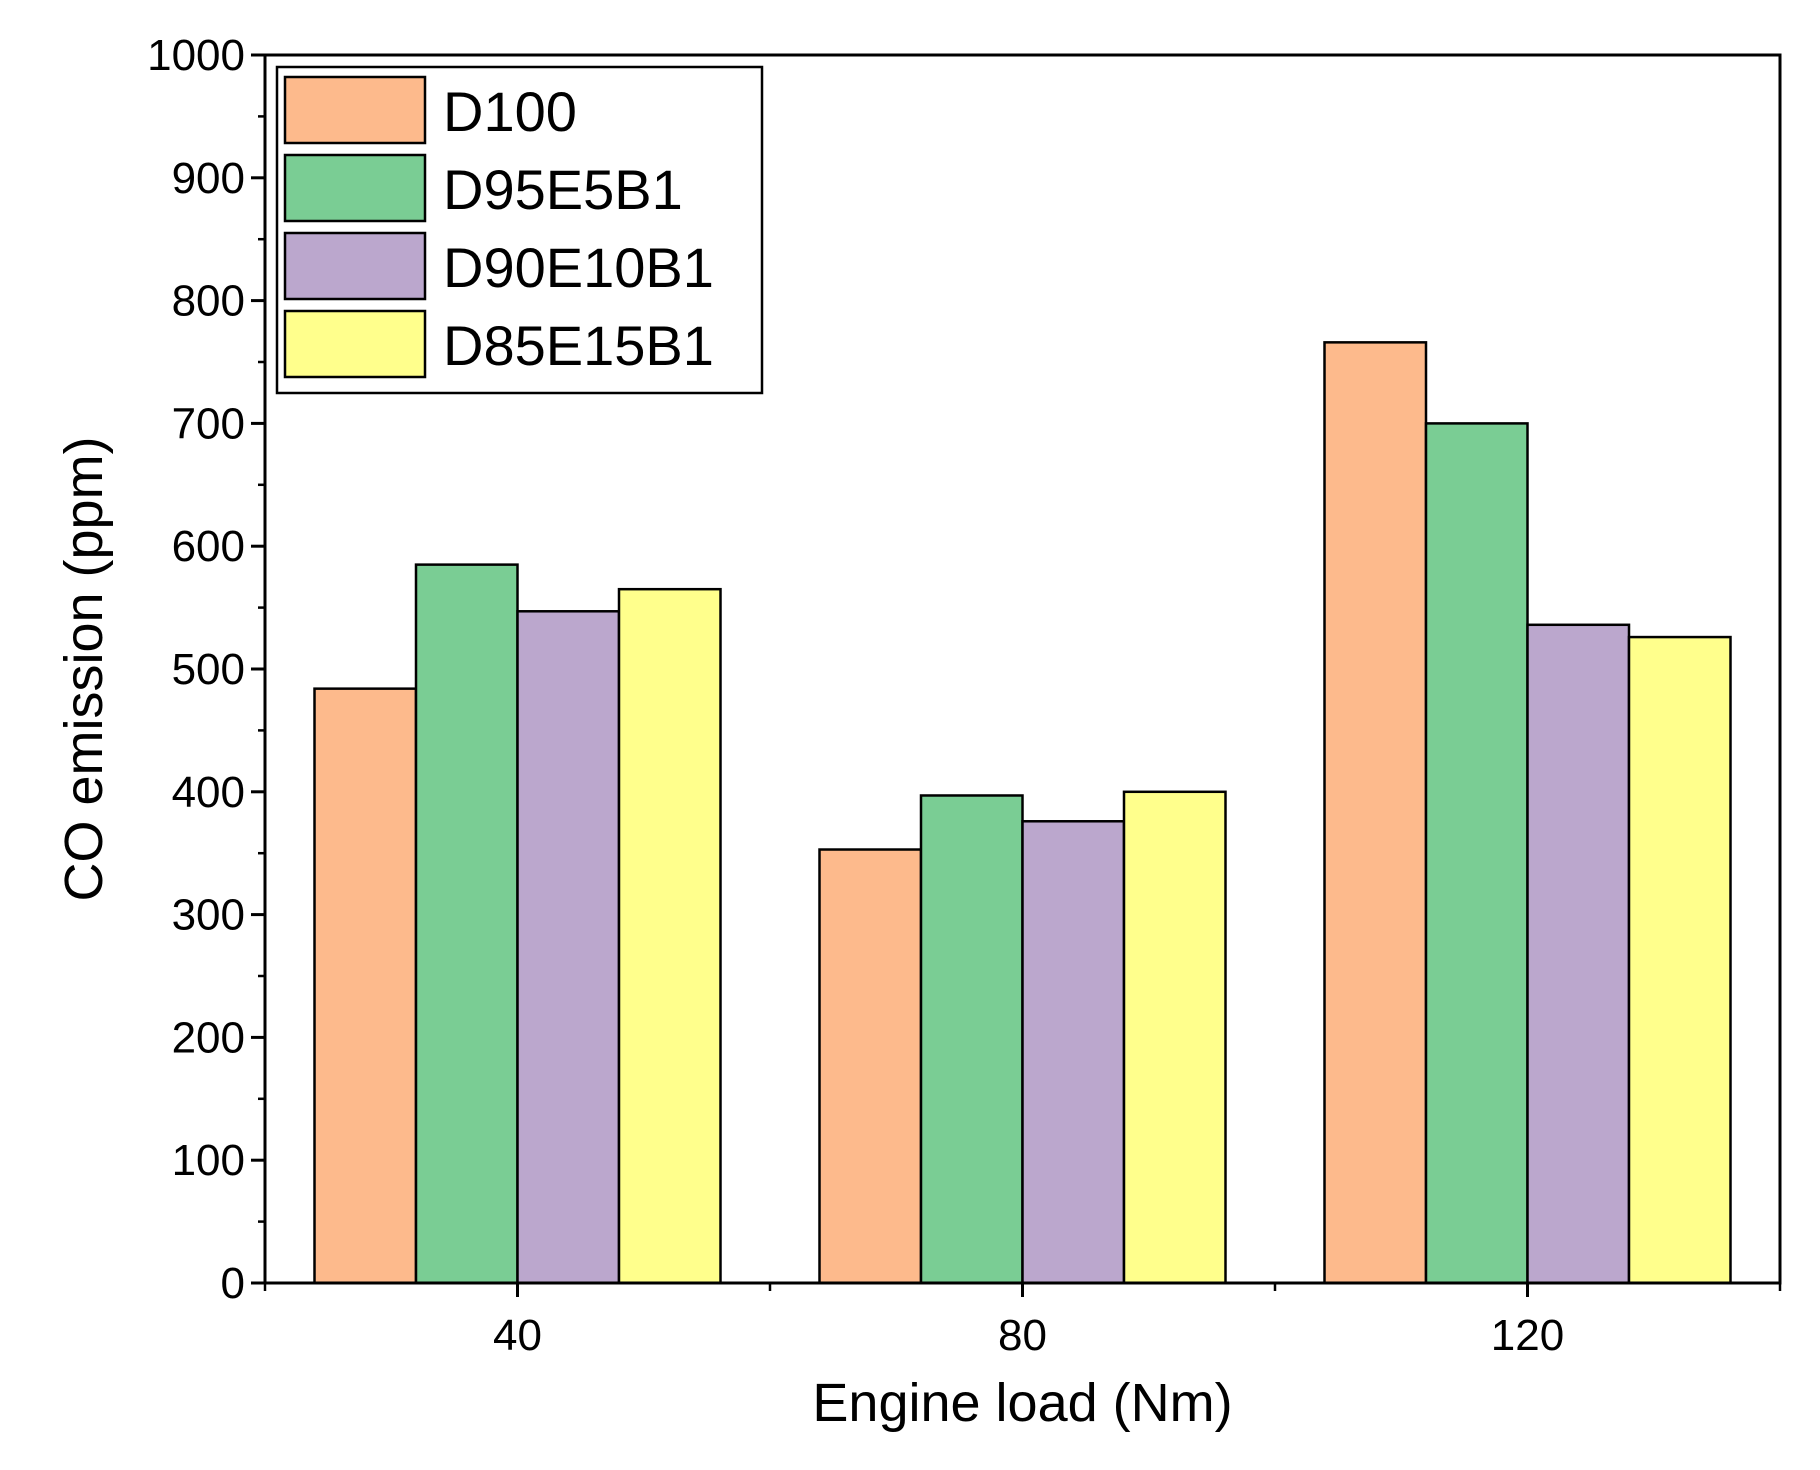  Describe the element at coordinates (233, 1283) in the screenshot. I see `y-tick-label: 0` at that location.